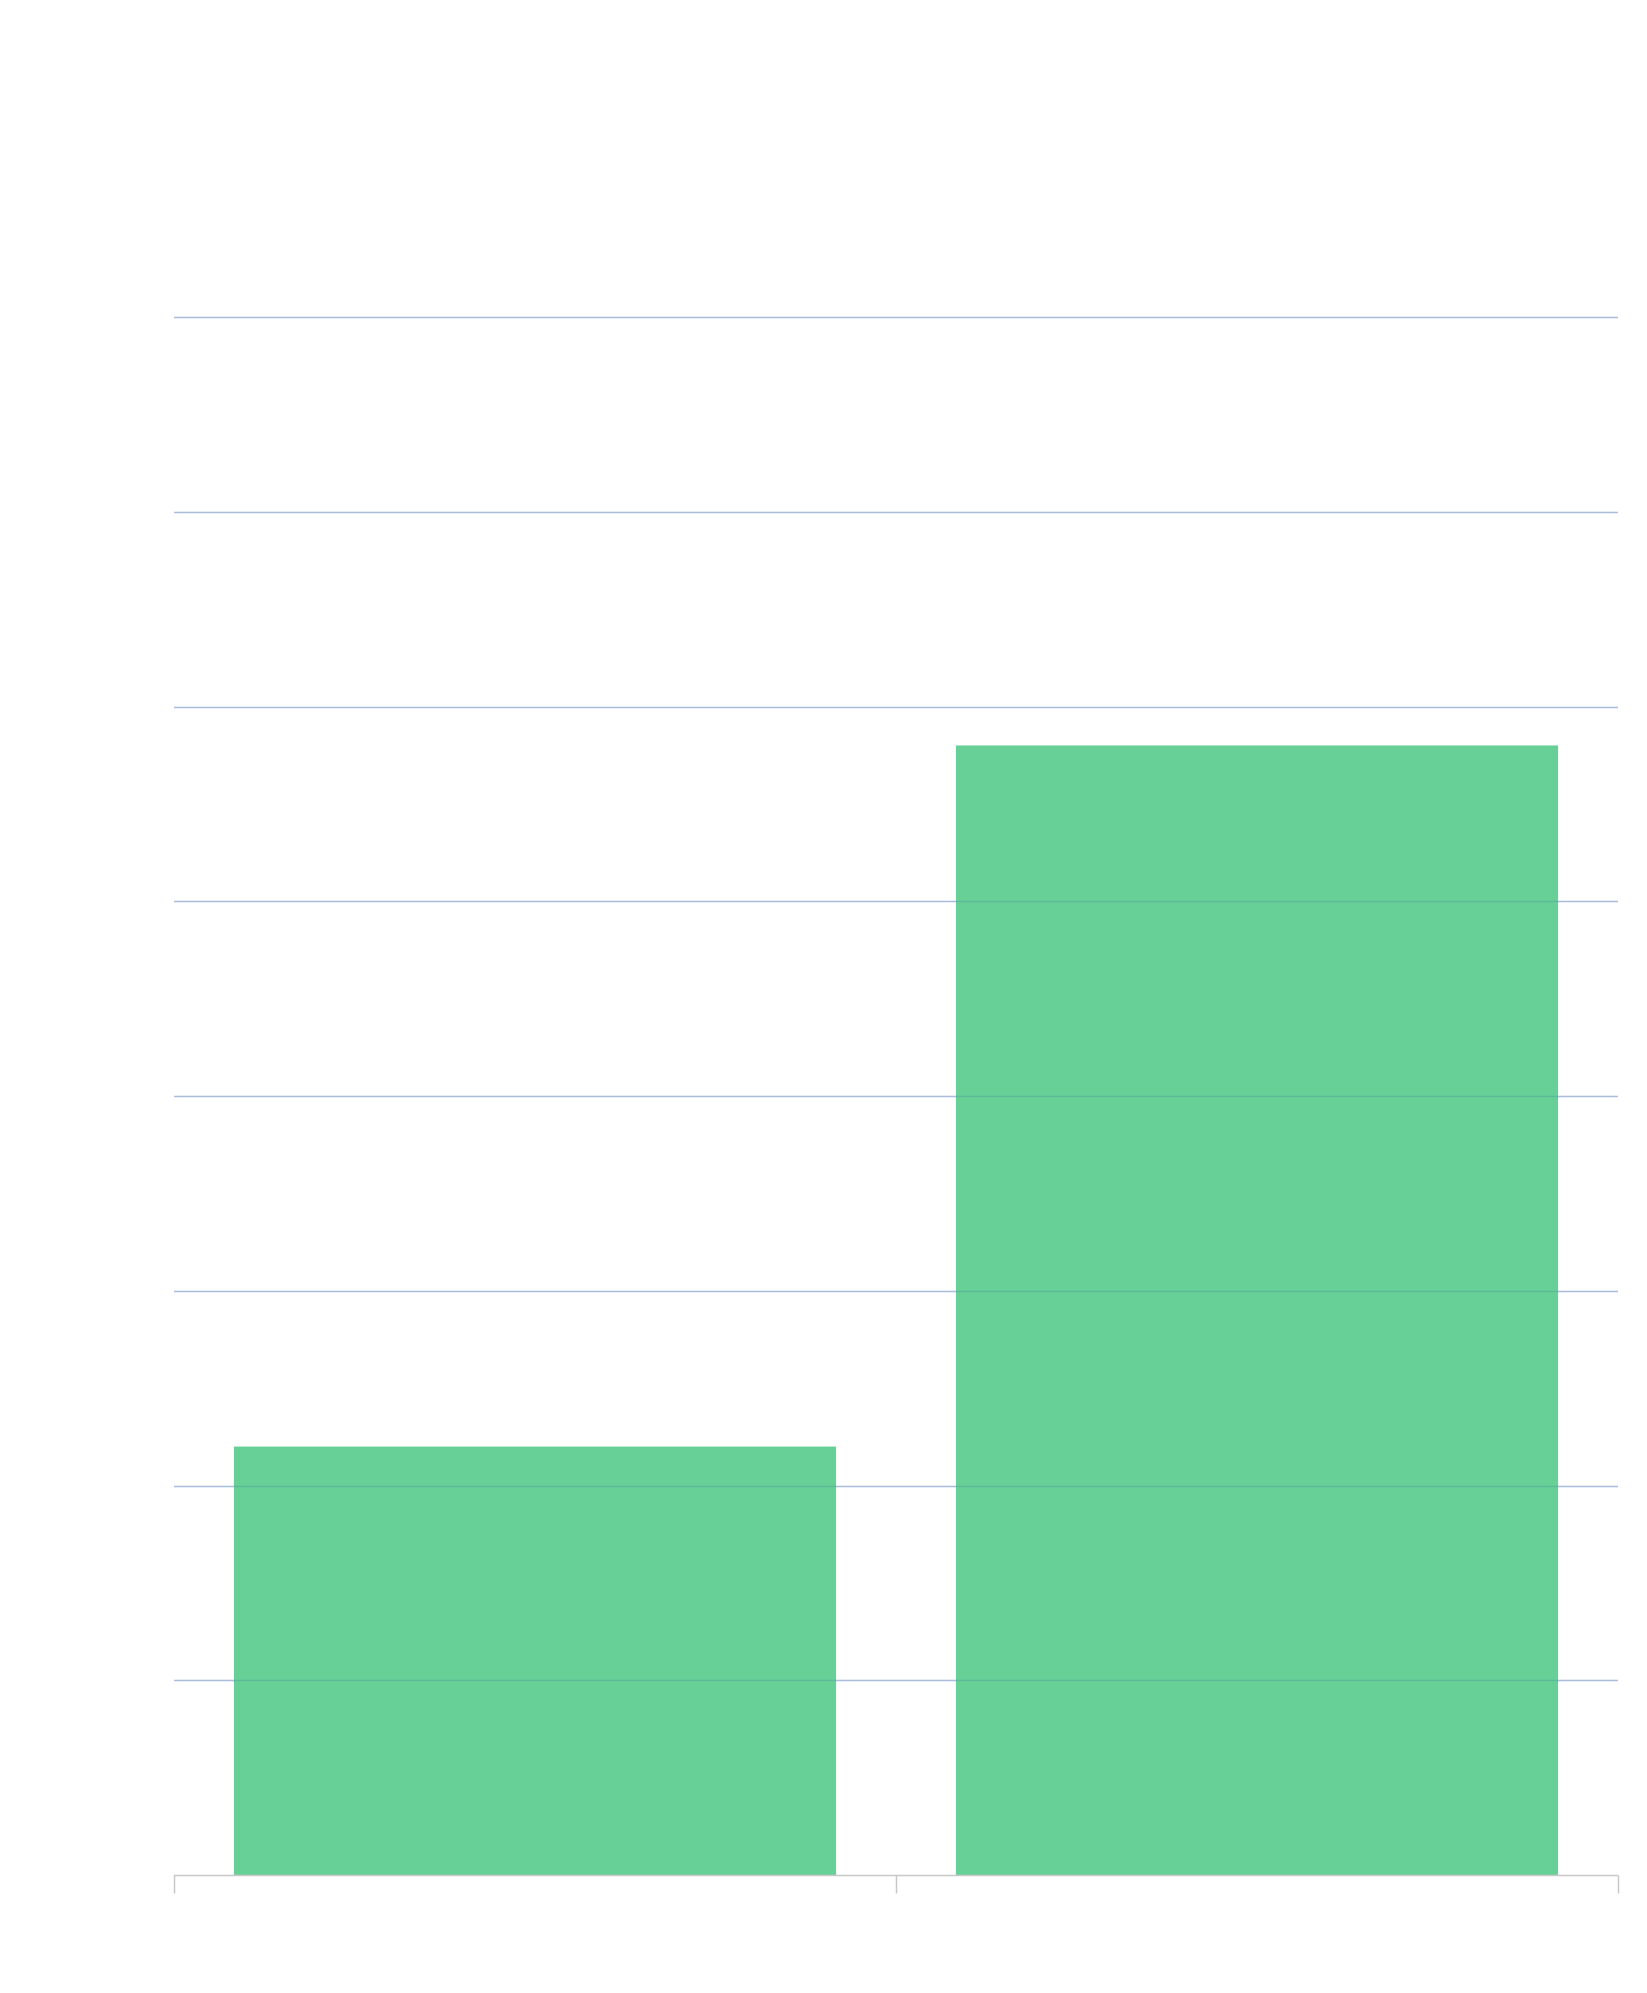 This screenshot has width=1647, height=1993. I want to click on x-axis, so click(896, 1884).